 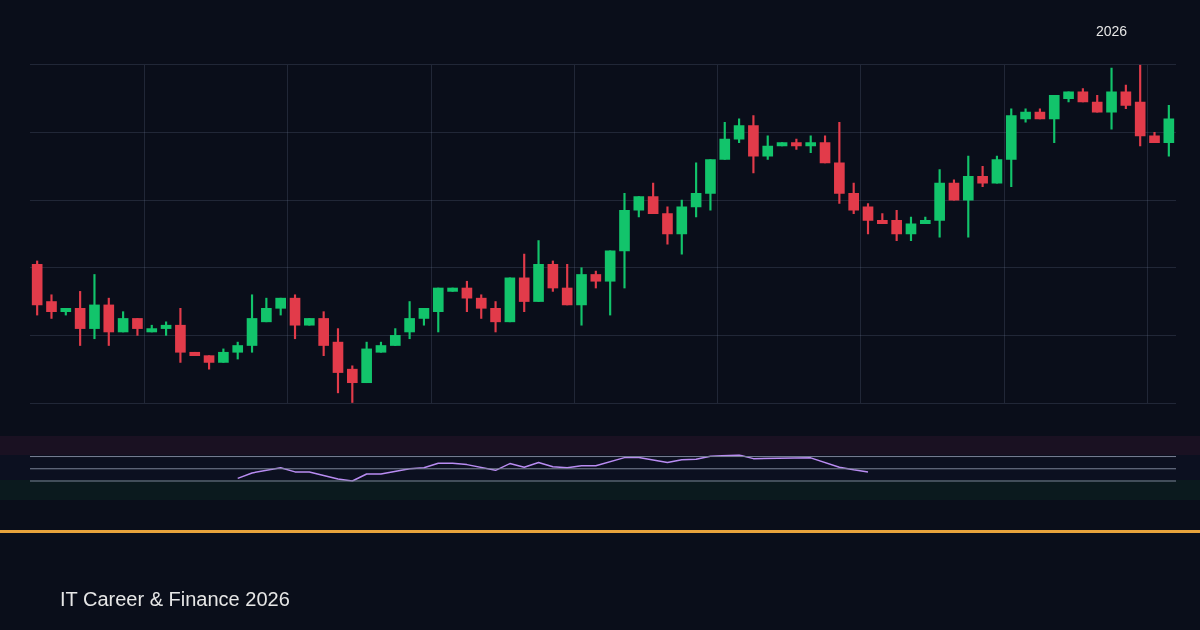 What do you see at coordinates (1111, 98) in the screenshot?
I see `candlestick` at bounding box center [1111, 98].